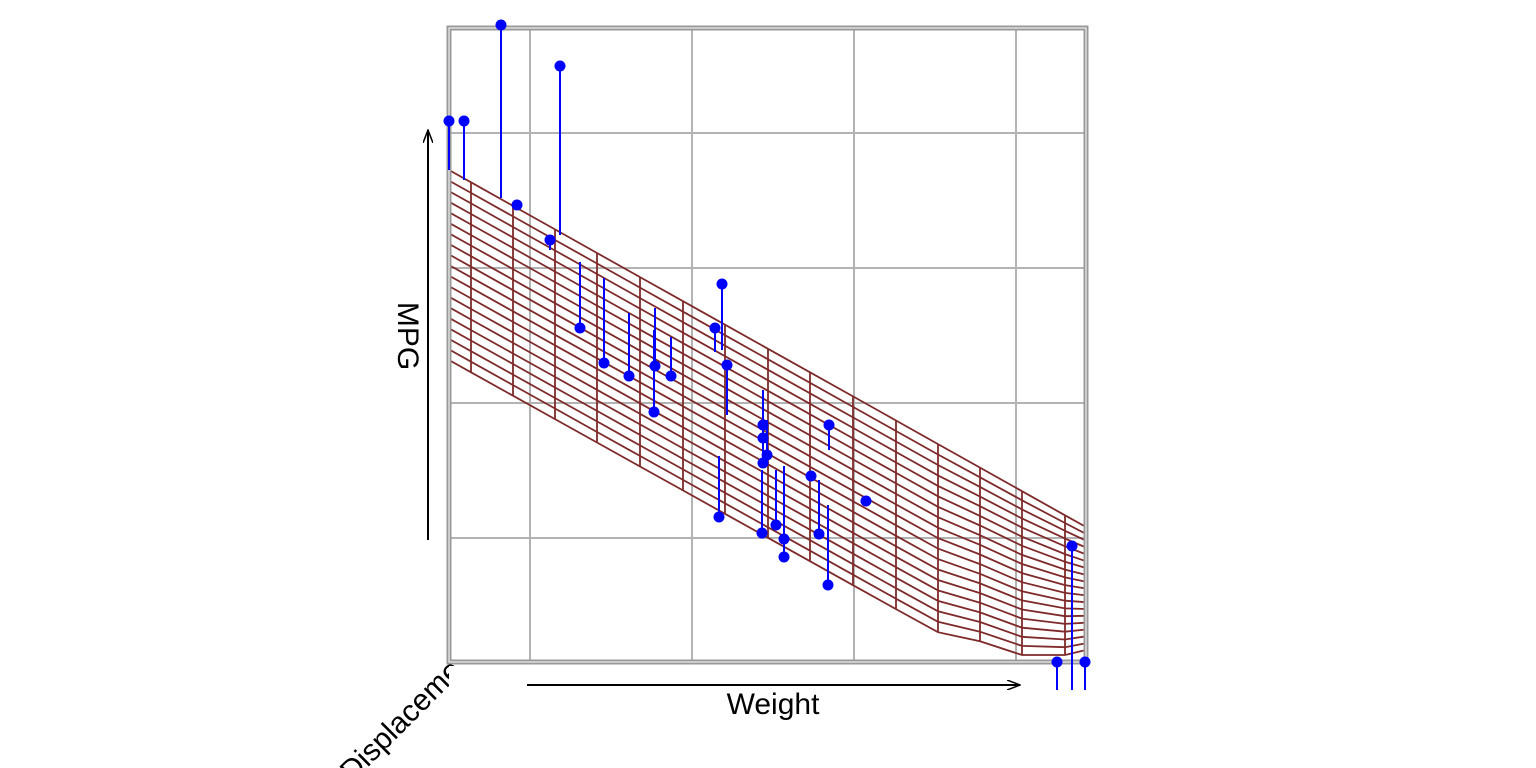 This screenshot has width=1536, height=768. What do you see at coordinates (464, 676) in the screenshot?
I see `label-mask` at bounding box center [464, 676].